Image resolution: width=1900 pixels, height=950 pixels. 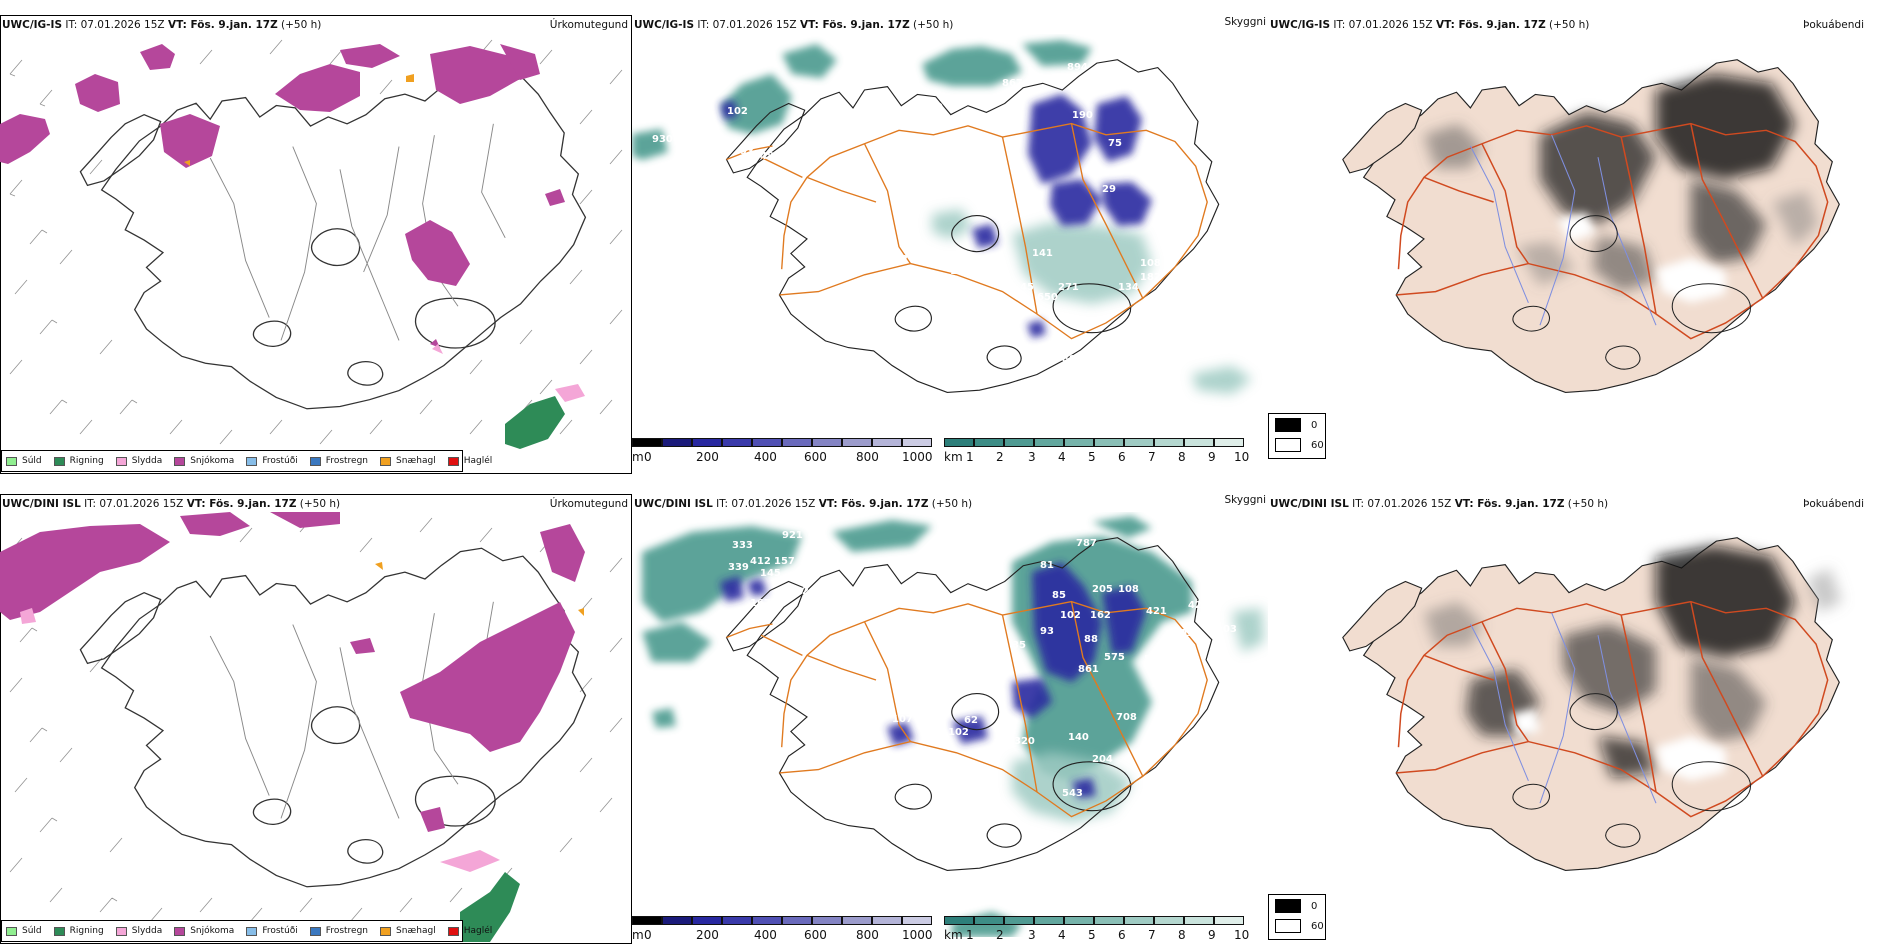 I want to click on legend-label: Súld, so click(x=32, y=461).